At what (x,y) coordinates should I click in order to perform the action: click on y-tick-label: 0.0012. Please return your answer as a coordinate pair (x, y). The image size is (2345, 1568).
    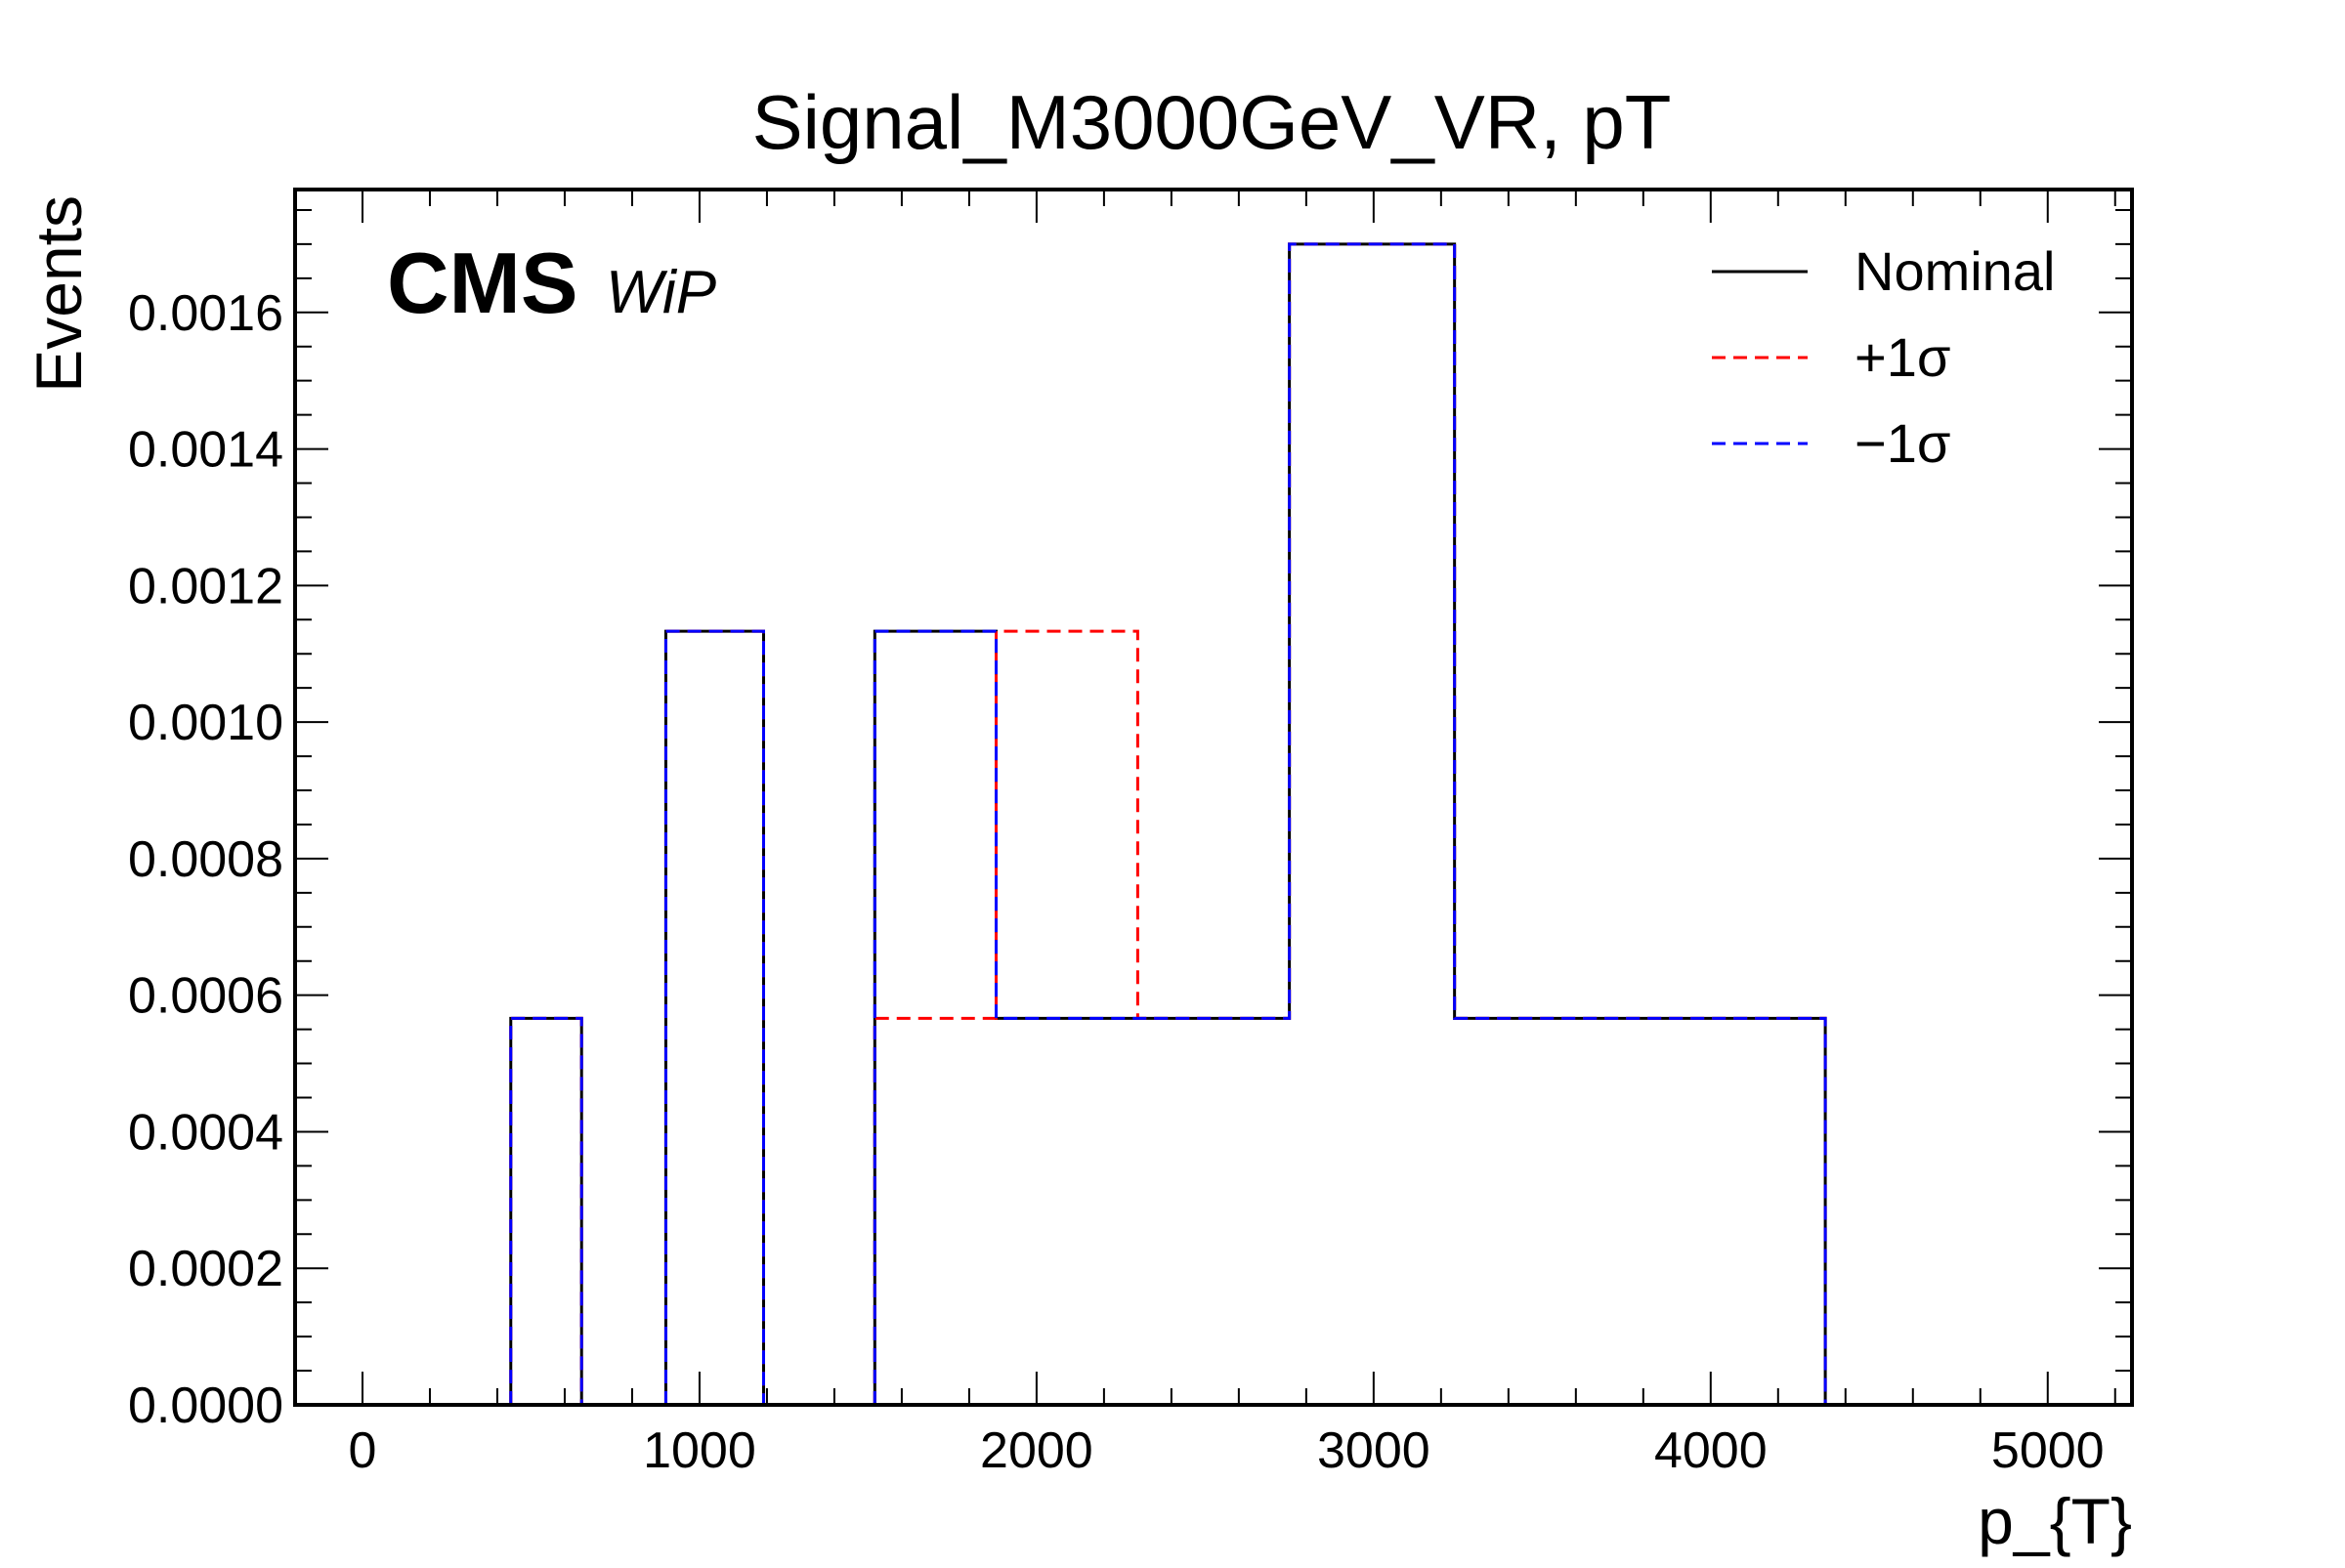
    Looking at the image, I should click on (205, 586).